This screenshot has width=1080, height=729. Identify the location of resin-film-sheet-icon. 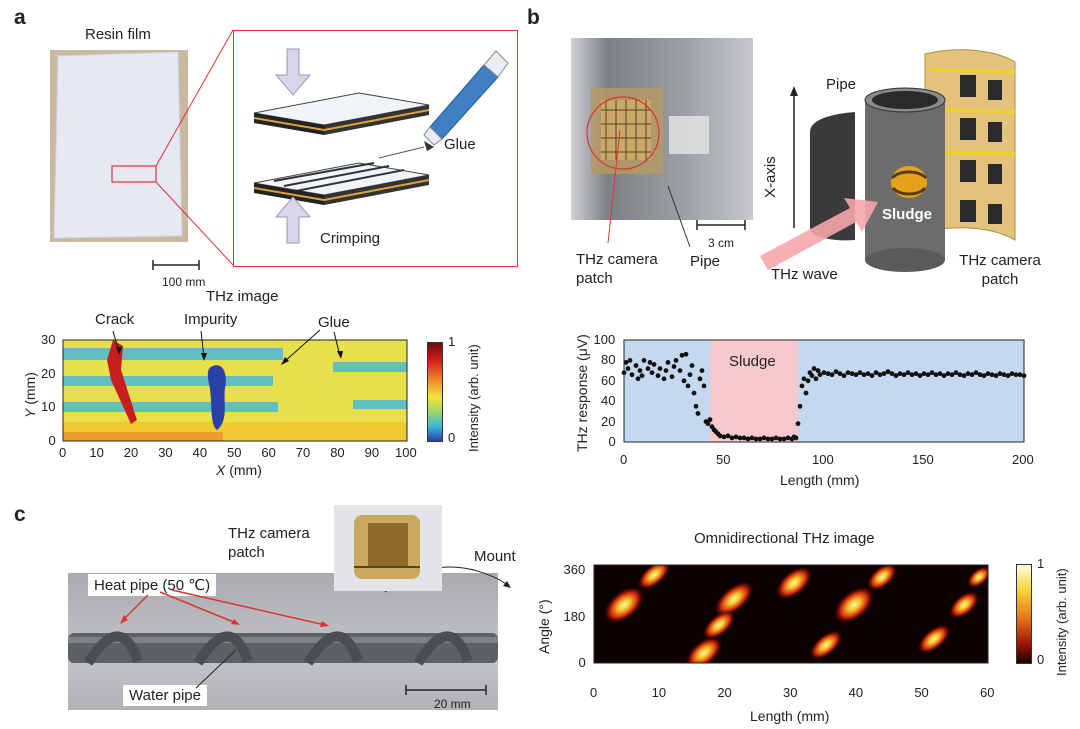
(118, 145).